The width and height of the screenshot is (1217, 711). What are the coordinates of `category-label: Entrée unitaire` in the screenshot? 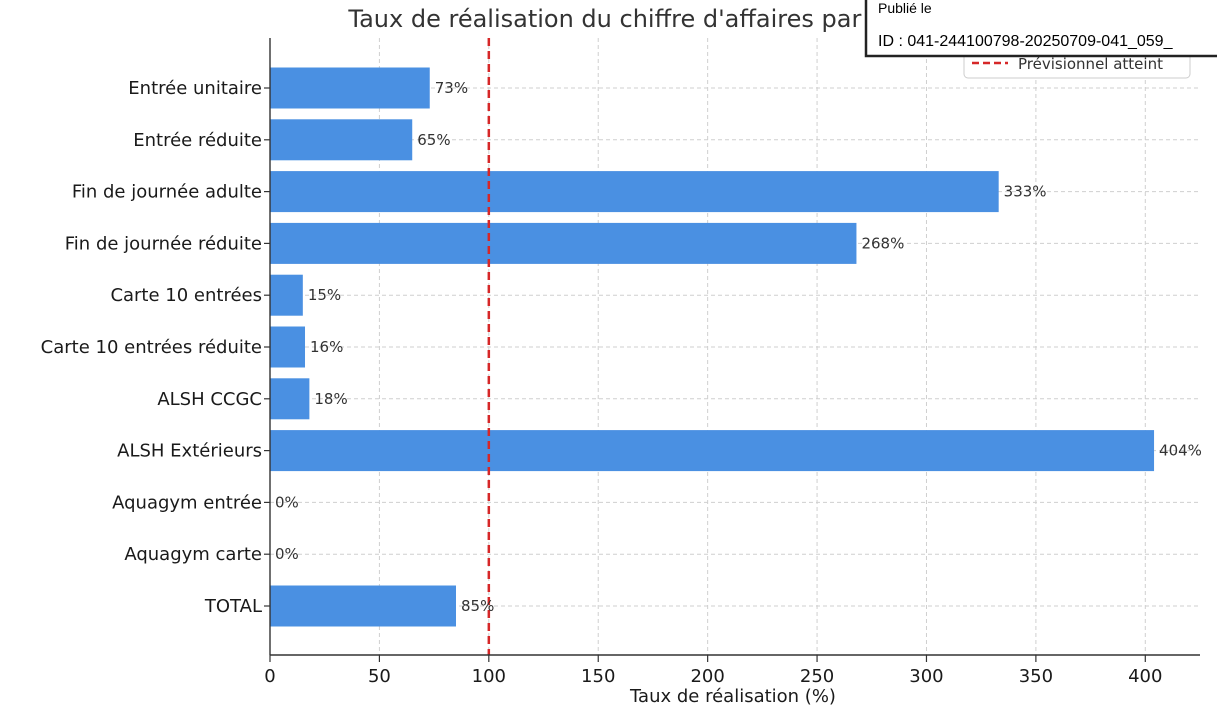 It's located at (195, 88).